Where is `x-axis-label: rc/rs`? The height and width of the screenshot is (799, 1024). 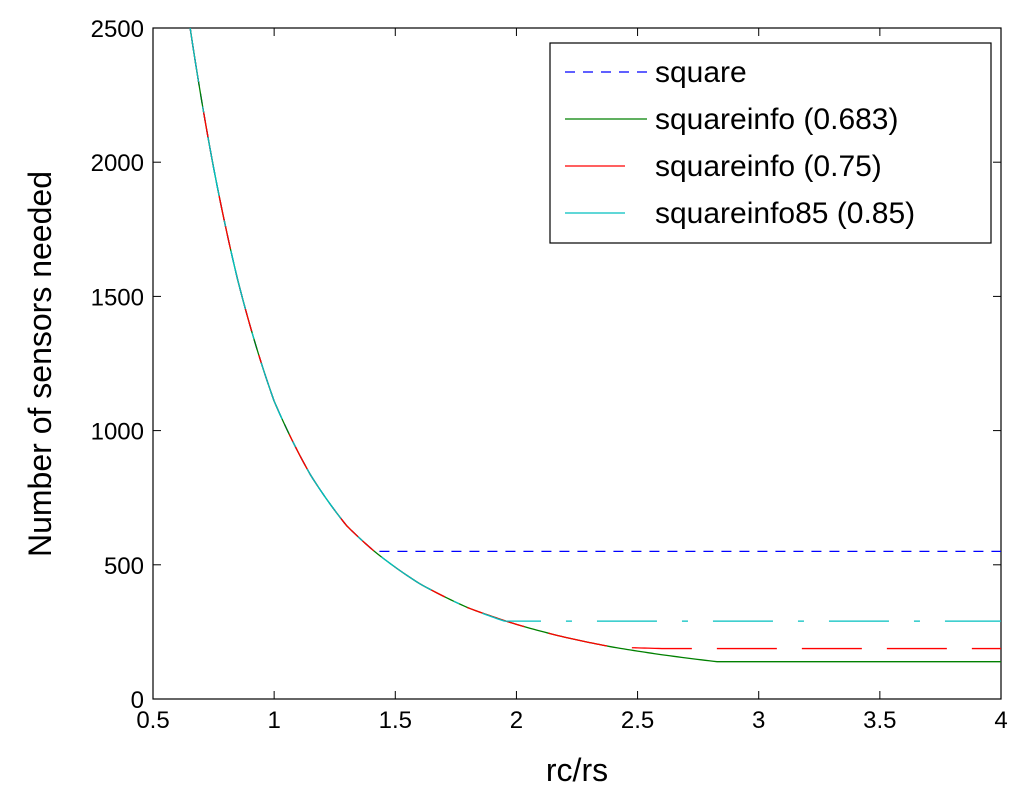 x-axis-label: rc/rs is located at coordinates (577, 770).